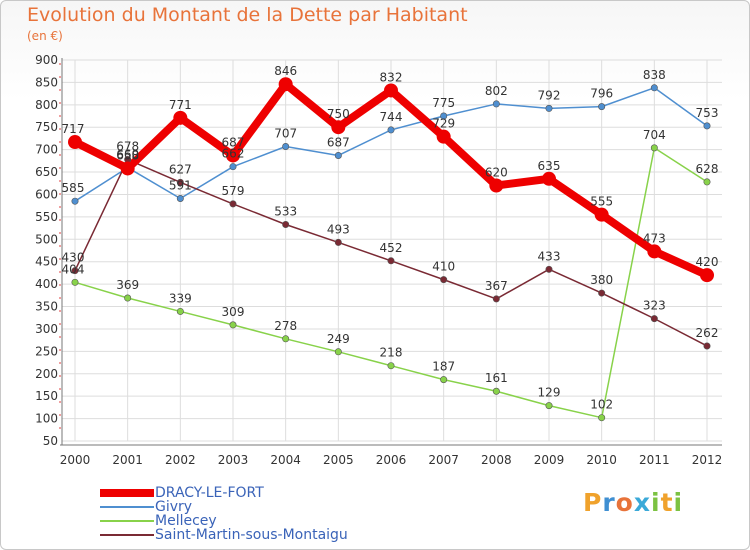  I want to click on data-label: 102, so click(601, 405).